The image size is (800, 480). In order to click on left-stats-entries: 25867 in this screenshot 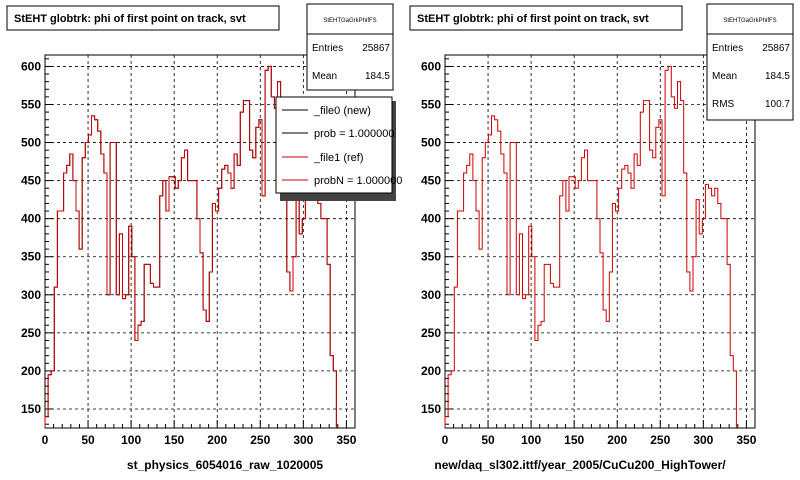, I will do `click(376, 48)`.